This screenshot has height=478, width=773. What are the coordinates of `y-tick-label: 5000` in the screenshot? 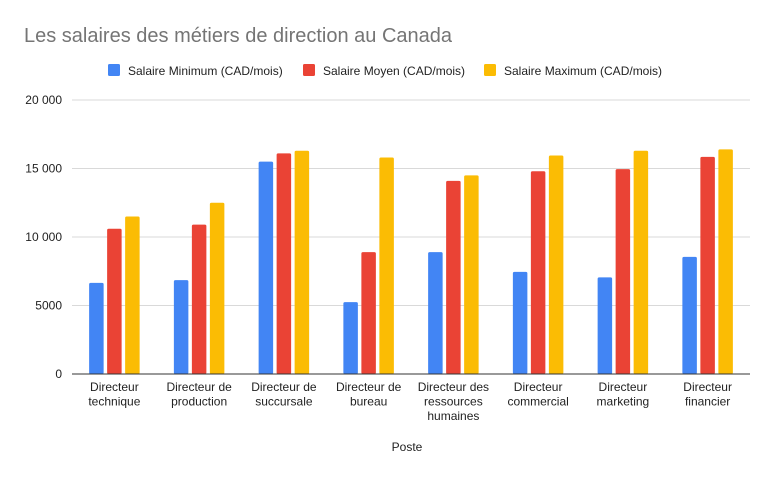 It's located at (48, 306).